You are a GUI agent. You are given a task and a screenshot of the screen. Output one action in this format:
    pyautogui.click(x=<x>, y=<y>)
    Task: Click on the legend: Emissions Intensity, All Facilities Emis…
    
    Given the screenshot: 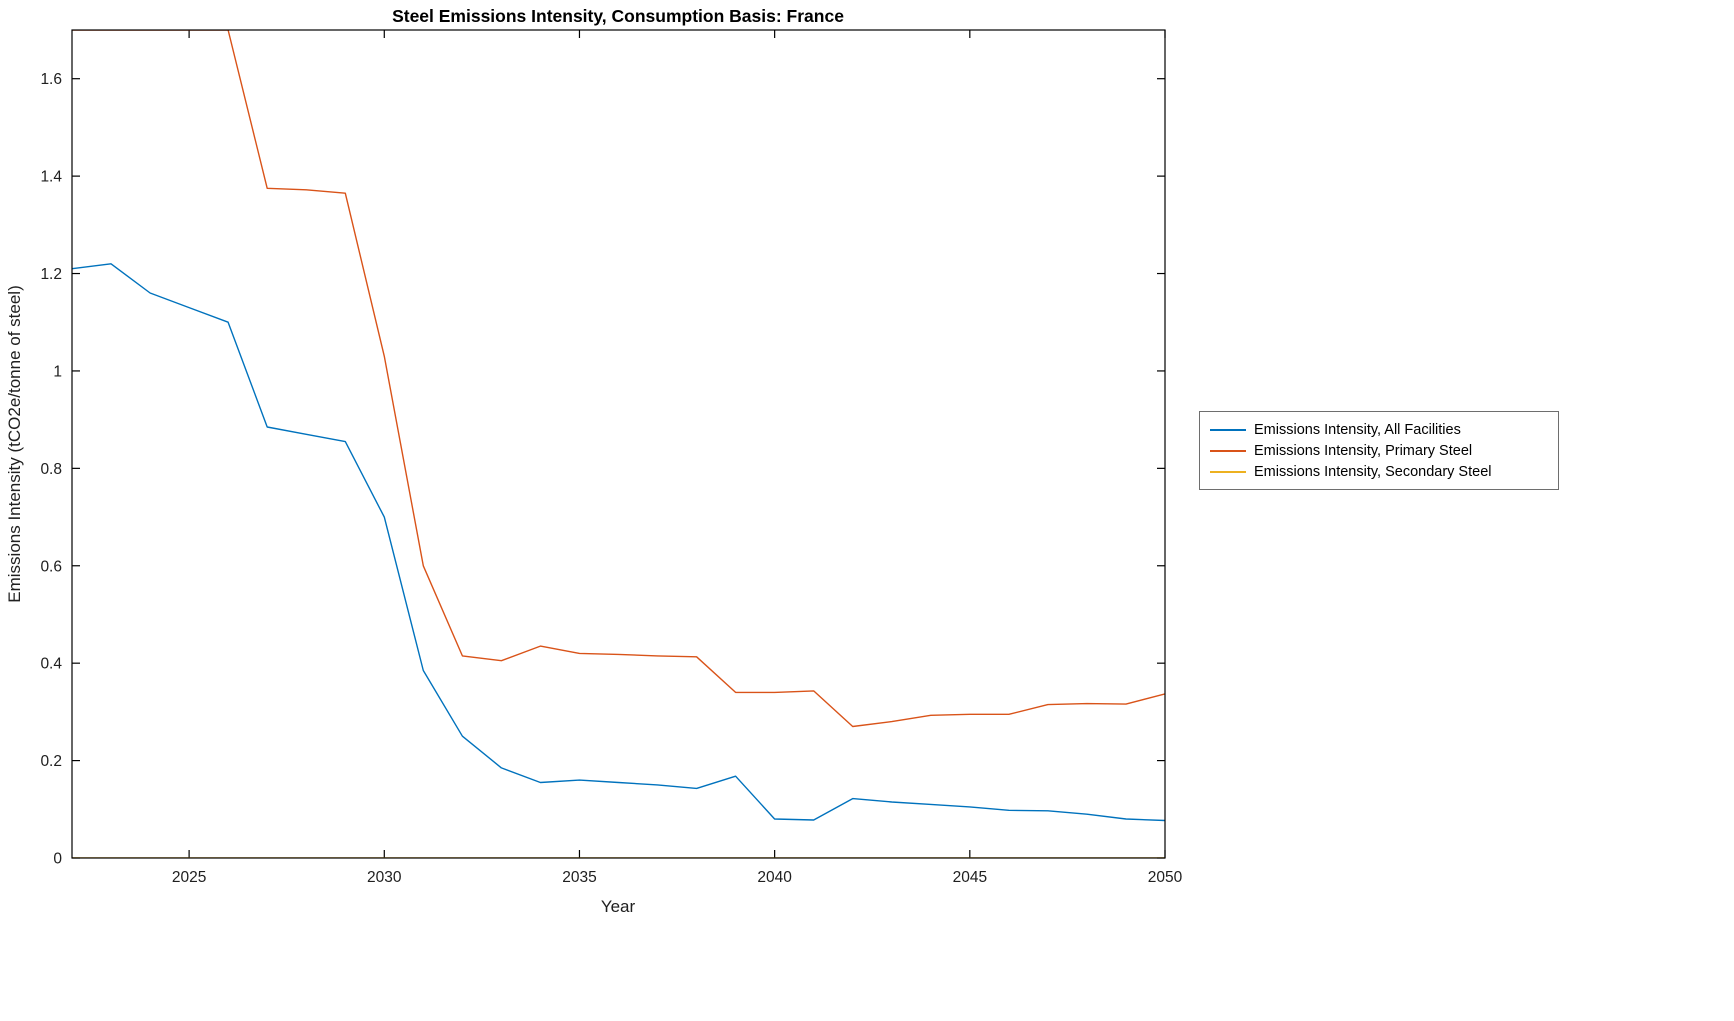 What is the action you would take?
    pyautogui.click(x=1379, y=450)
    